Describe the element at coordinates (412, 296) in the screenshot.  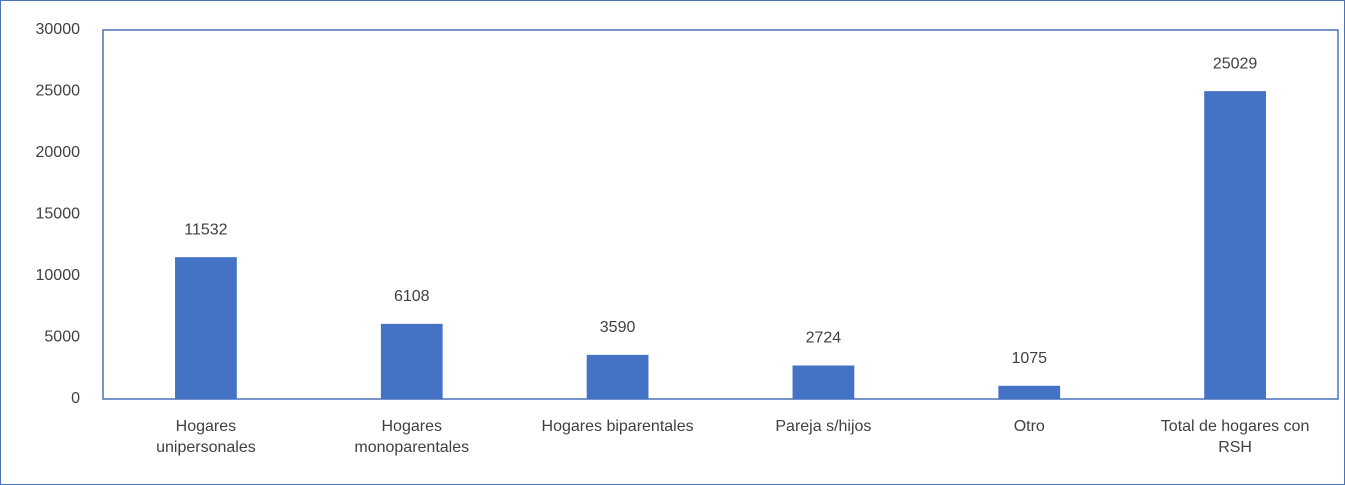
I see `value-label: 6108` at that location.